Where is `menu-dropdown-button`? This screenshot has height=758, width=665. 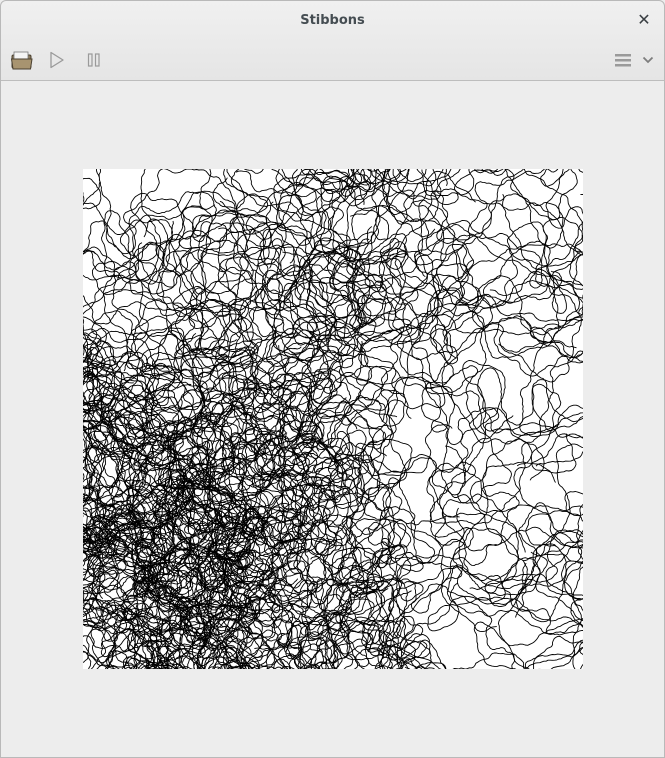 menu-dropdown-button is located at coordinates (648, 60).